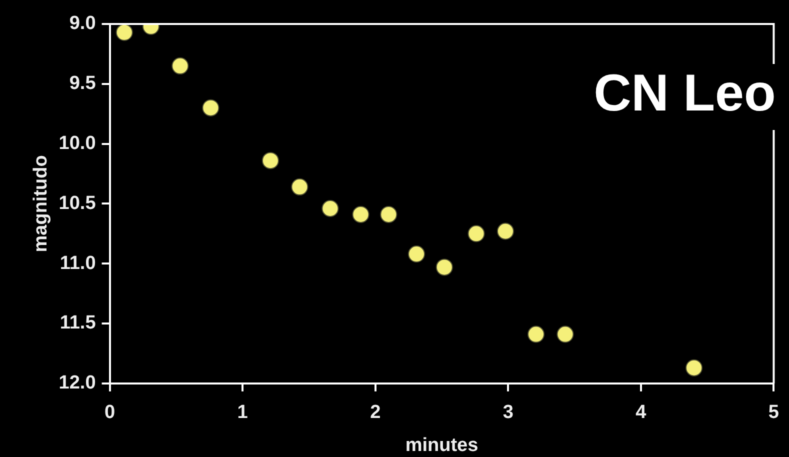  What do you see at coordinates (110, 413) in the screenshot?
I see `x-tick-label: 0` at bounding box center [110, 413].